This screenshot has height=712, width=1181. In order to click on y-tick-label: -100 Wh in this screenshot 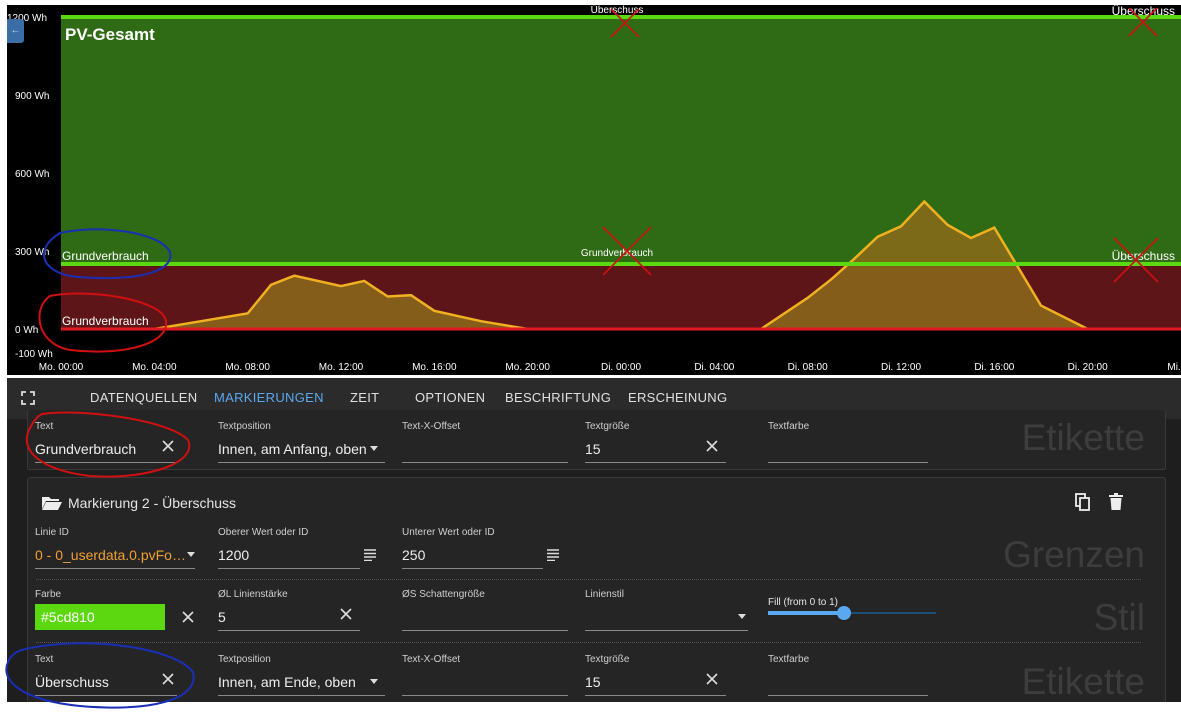, I will do `click(34, 354)`.